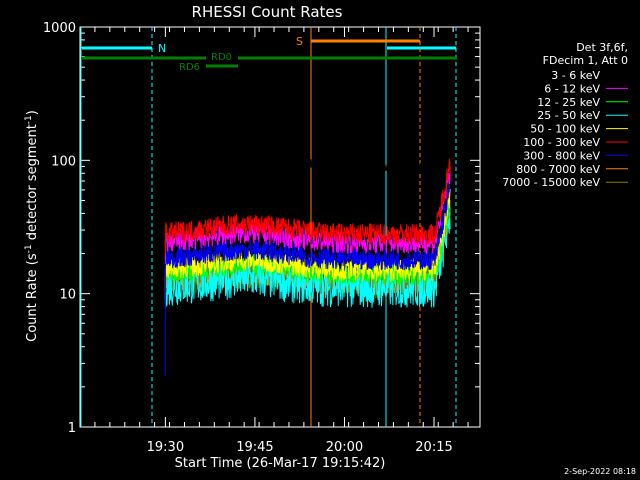  What do you see at coordinates (267, 12) in the screenshot?
I see `chart-title: RHESSI Count Rates` at bounding box center [267, 12].